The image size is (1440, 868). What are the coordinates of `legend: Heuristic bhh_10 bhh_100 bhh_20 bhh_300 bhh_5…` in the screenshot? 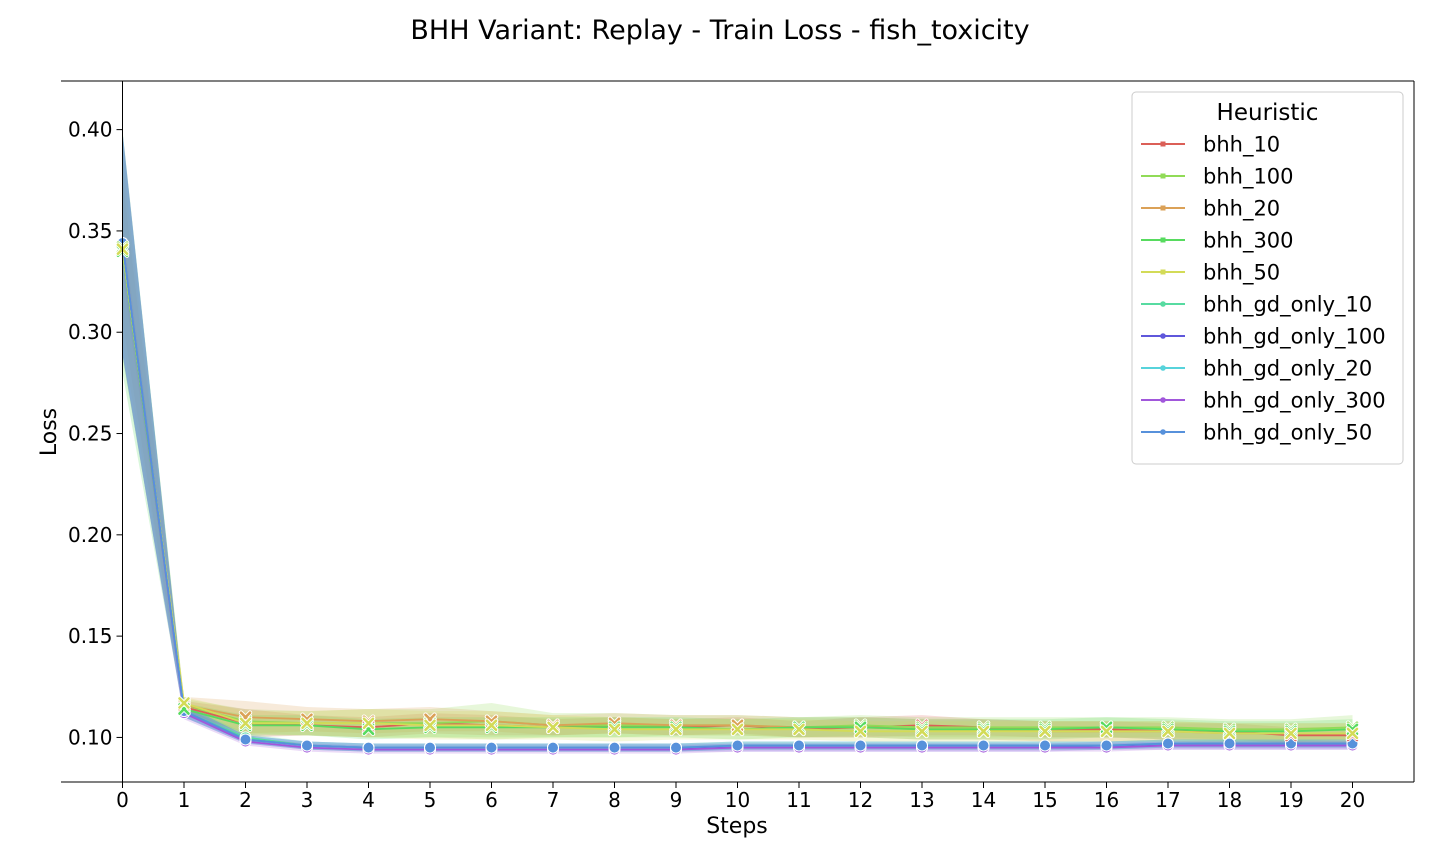 It's located at (1267, 278).